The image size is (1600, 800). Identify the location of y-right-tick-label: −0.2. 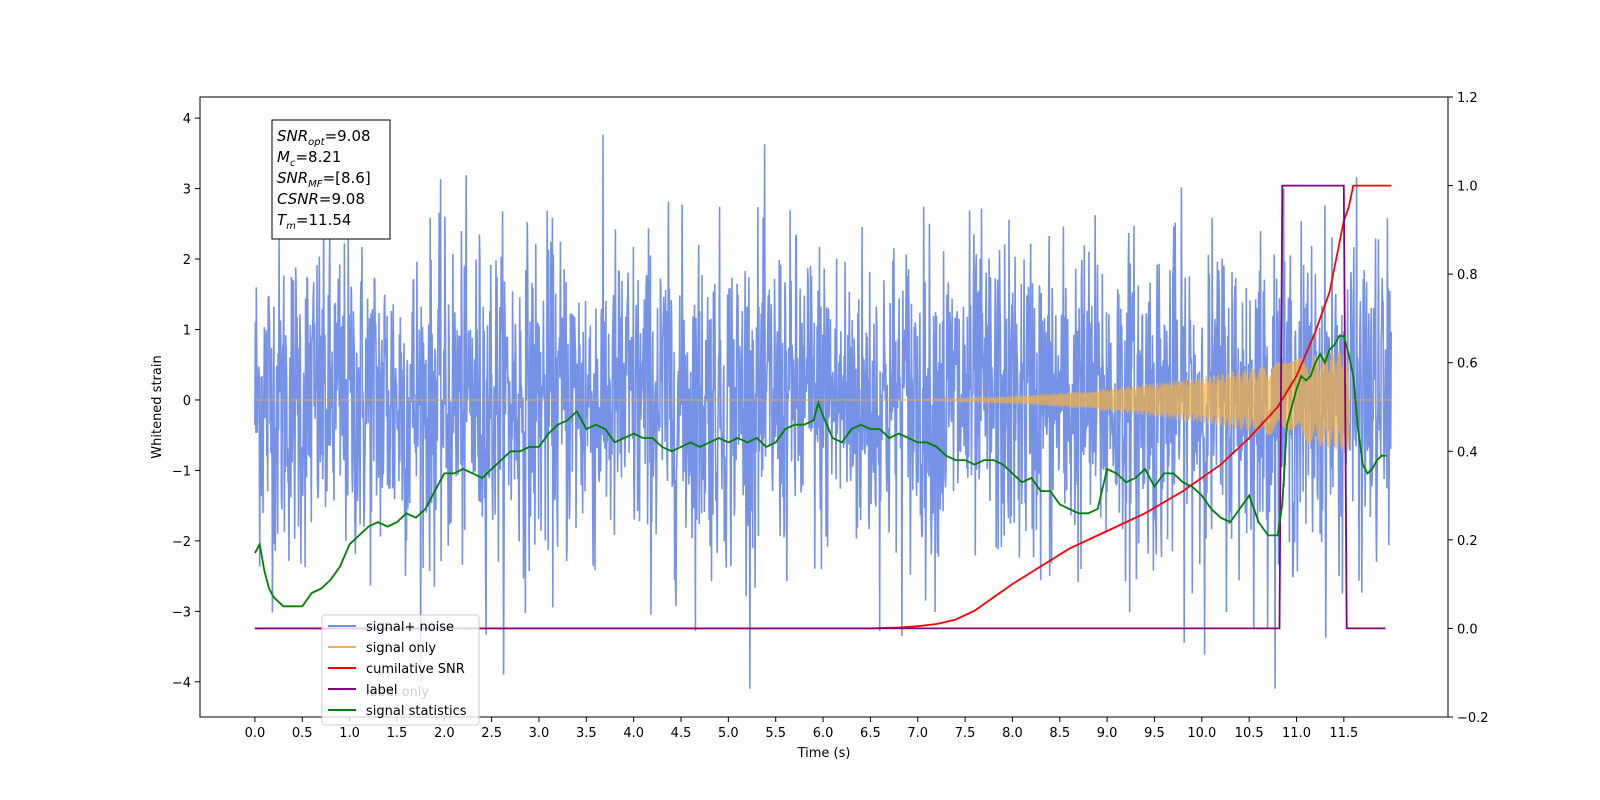
(1473, 718).